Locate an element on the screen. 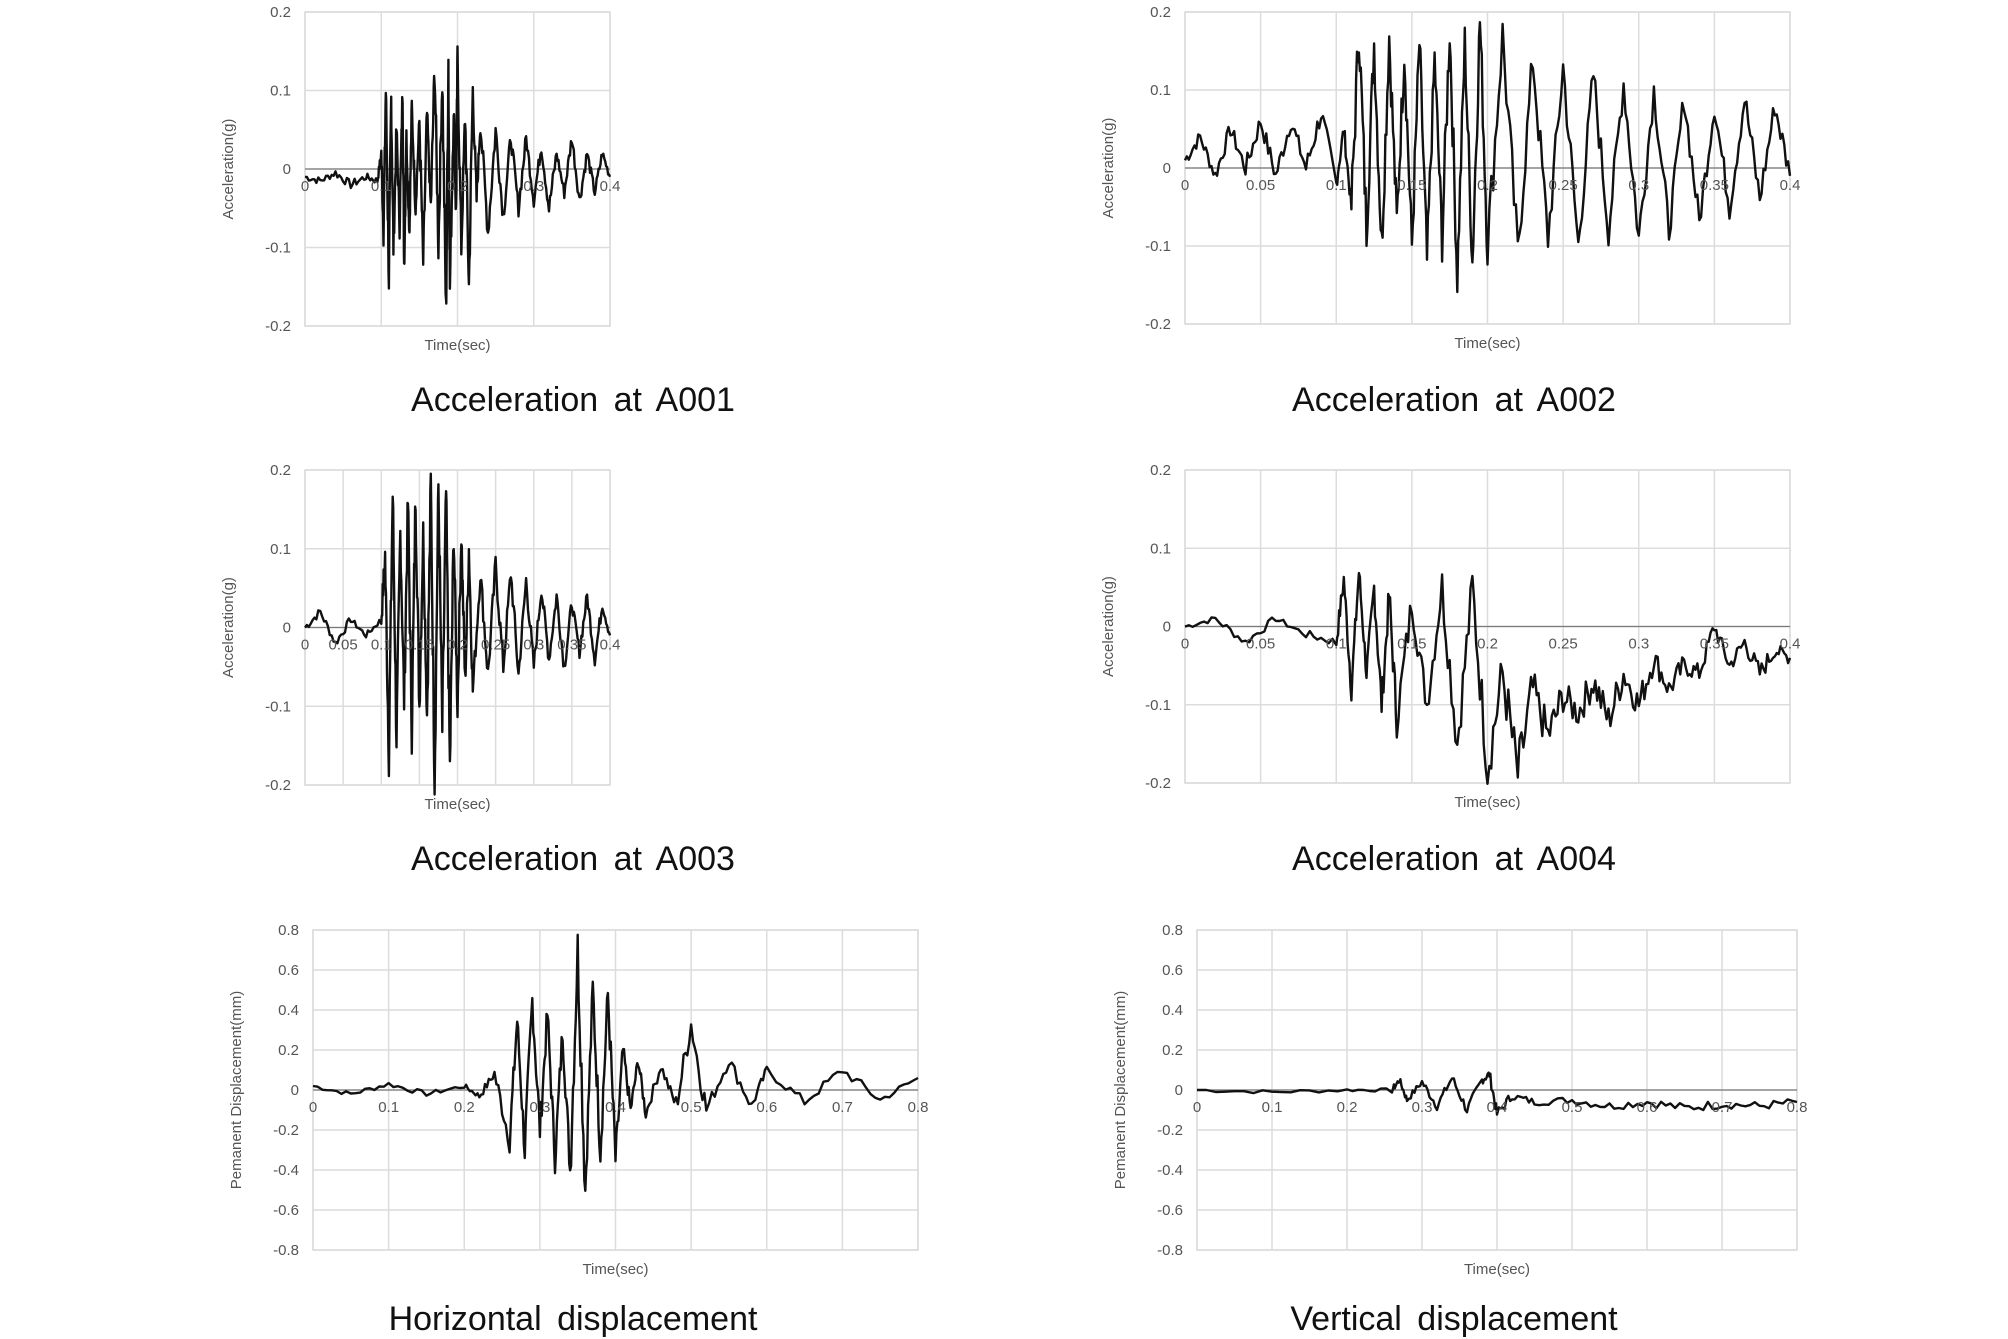 The width and height of the screenshot is (2008, 1339). caption-a001: Acceleration at A001 is located at coordinates (573, 400).